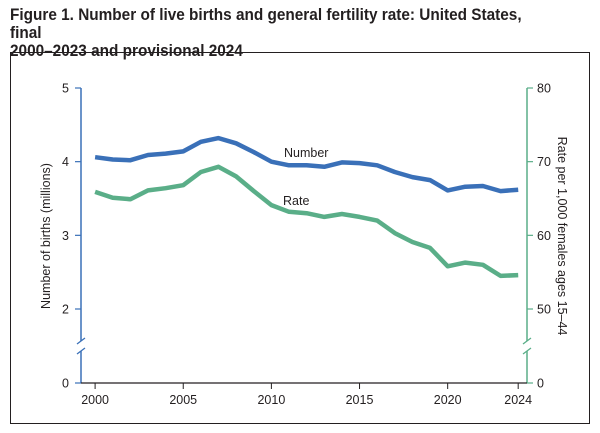 This screenshot has width=600, height=433. Describe the element at coordinates (360, 400) in the screenshot. I see `x-tick-label: 2015` at that location.